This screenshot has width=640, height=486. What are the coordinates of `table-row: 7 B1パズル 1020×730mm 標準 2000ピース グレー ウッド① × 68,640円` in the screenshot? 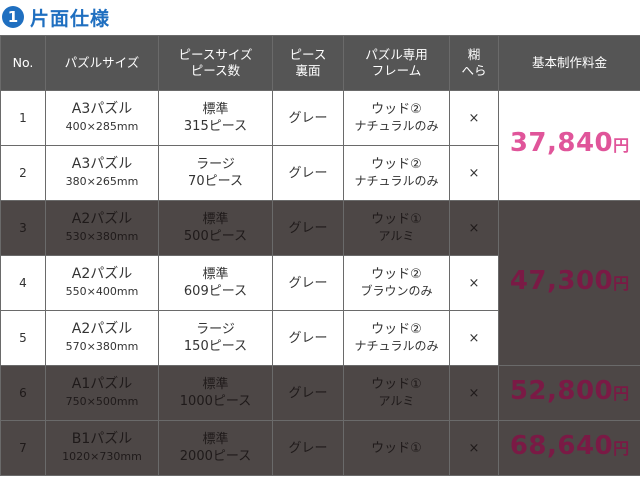 It's located at (320, 448).